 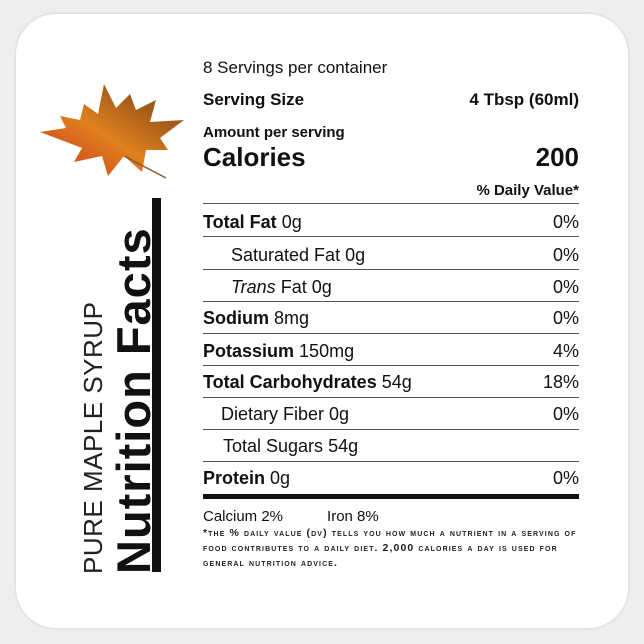 I want to click on servings-text: 8 Servings per container, so click(x=295, y=67).